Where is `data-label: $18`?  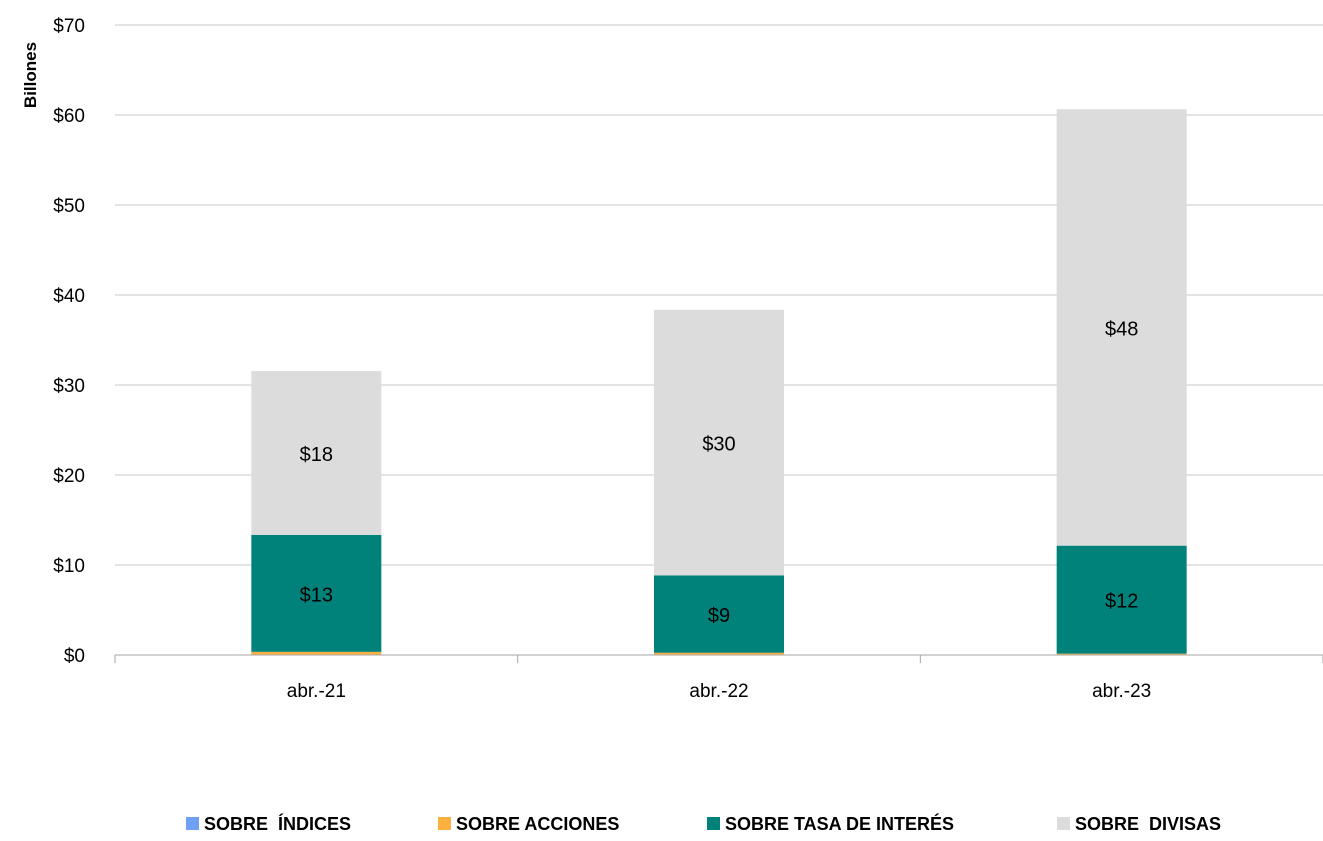 data-label: $18 is located at coordinates (316, 455).